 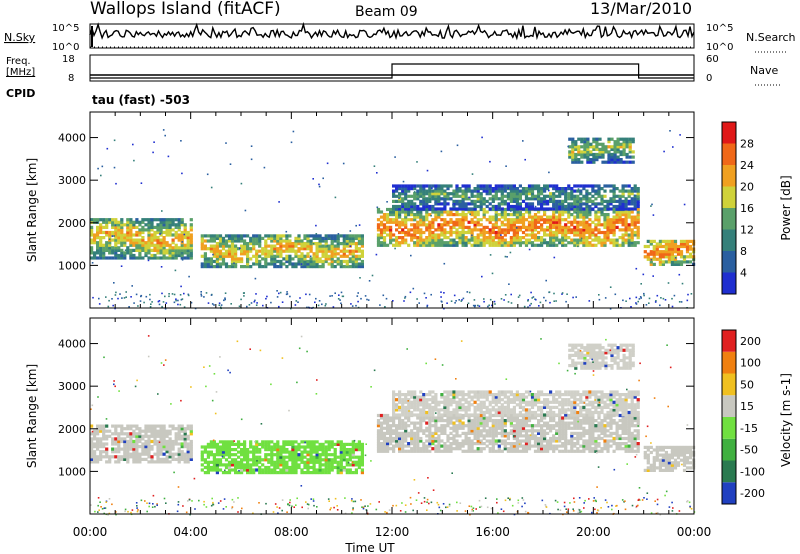 I want to click on noise-tick-left-bottom: 10^0, so click(x=65, y=47).